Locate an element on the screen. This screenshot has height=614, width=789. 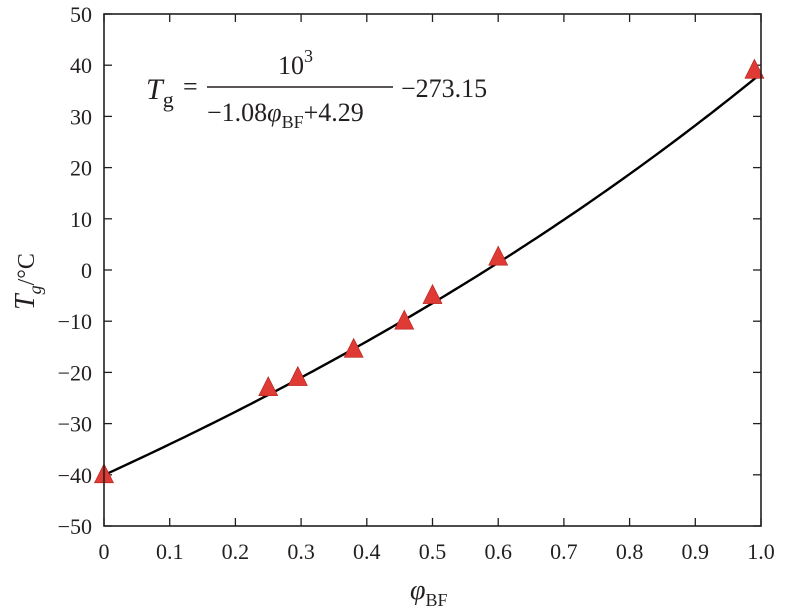
x-tick-label: 0.3 is located at coordinates (301, 551).